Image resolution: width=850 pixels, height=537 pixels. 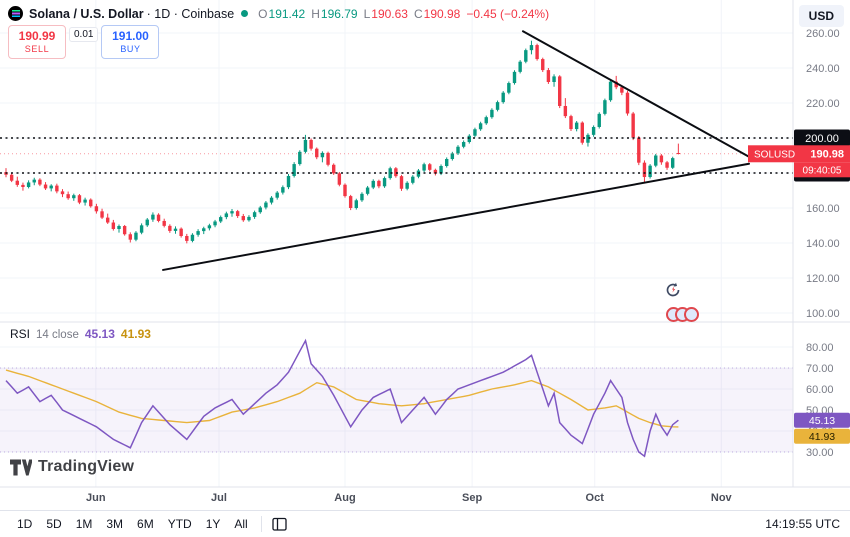 I want to click on range-6m-button: 6M, so click(x=145, y=524).